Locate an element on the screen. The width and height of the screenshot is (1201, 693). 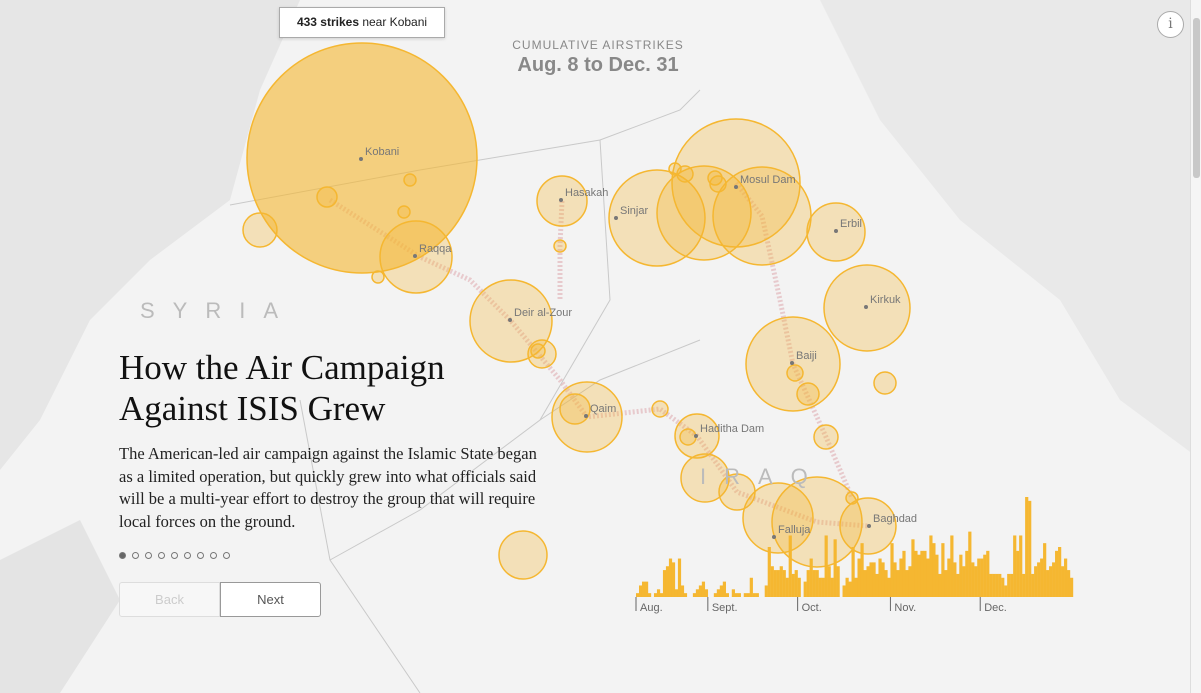
back-button: Back is located at coordinates (169, 599).